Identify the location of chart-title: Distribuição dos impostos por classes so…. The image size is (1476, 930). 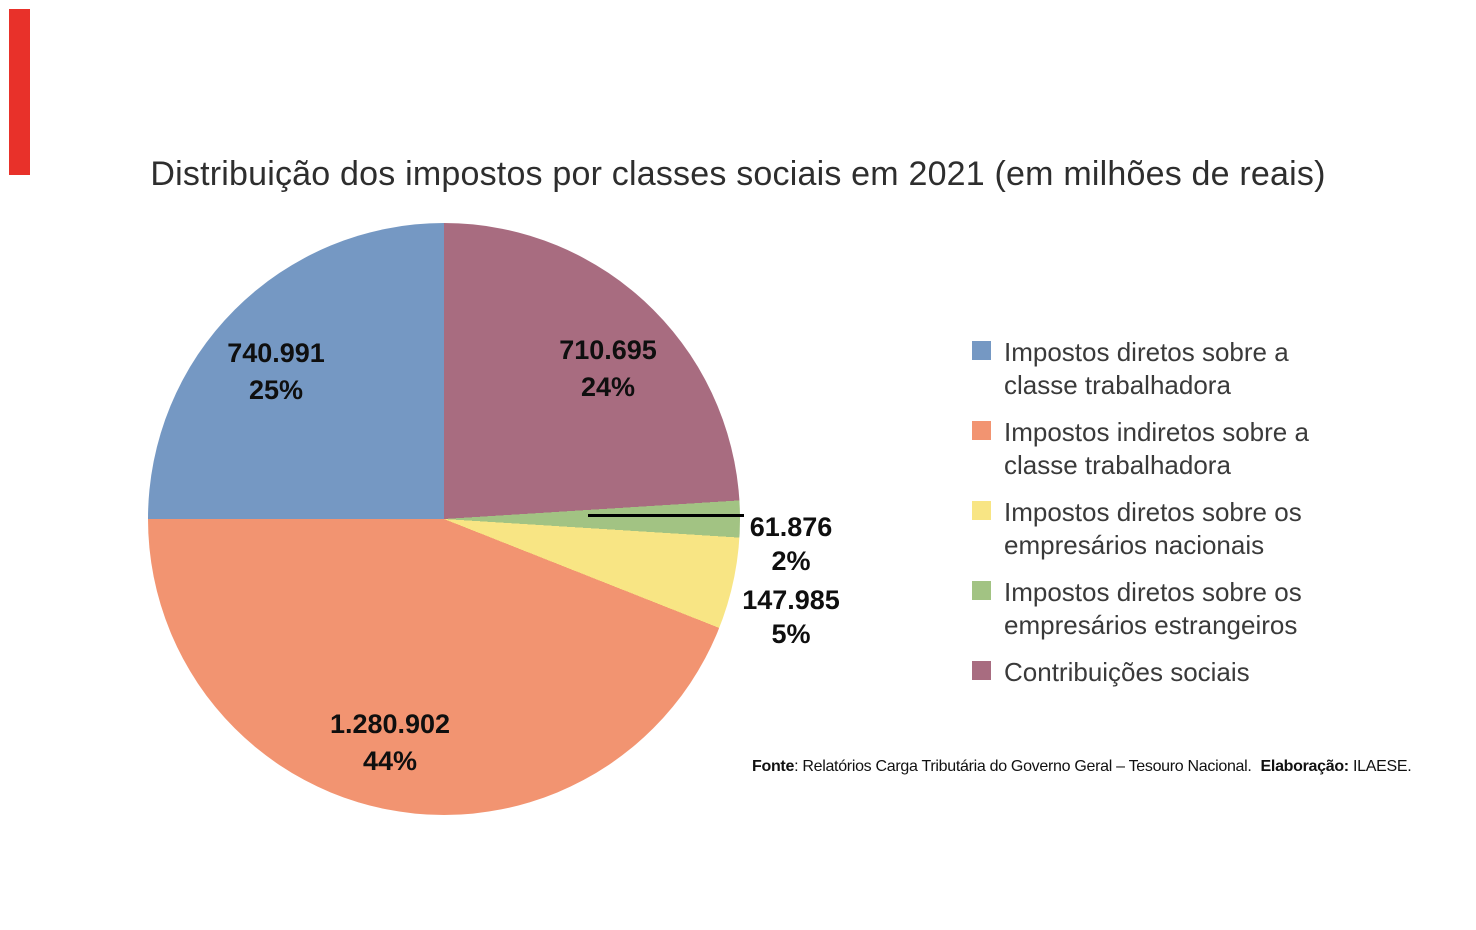
(738, 174).